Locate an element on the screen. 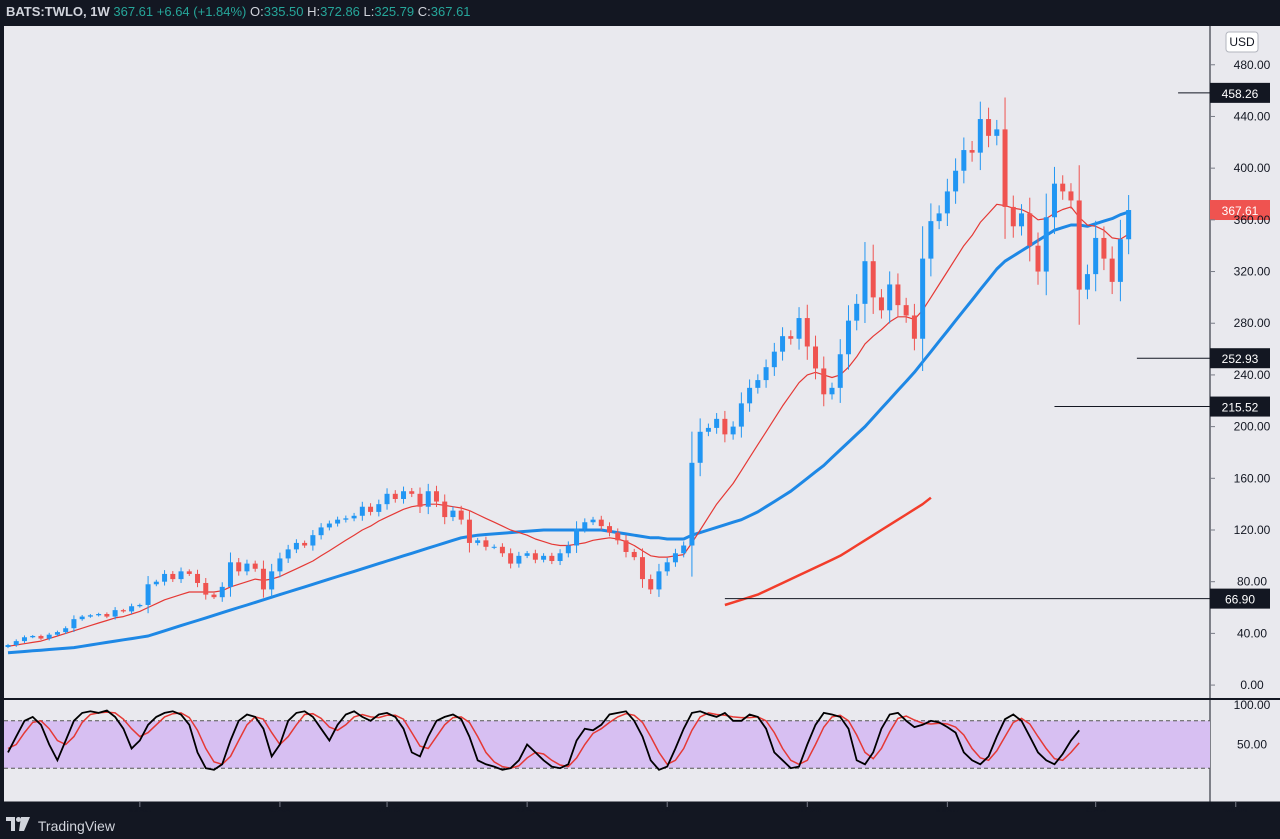 Image resolution: width=1280 pixels, height=839 pixels. stochastic-d-line is located at coordinates (543, 740).